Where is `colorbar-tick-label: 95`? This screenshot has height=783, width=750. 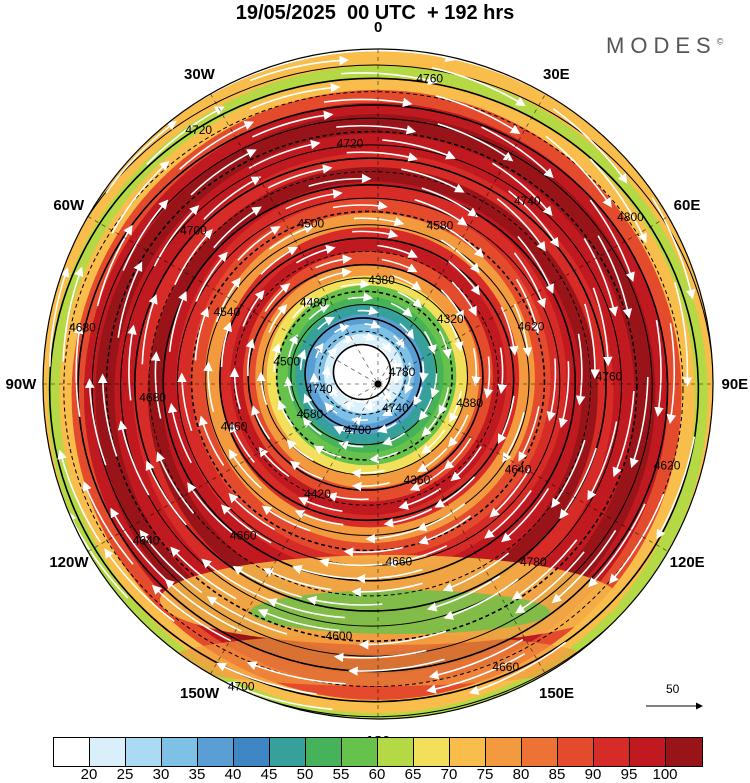 colorbar-tick-label: 95 is located at coordinates (629, 774).